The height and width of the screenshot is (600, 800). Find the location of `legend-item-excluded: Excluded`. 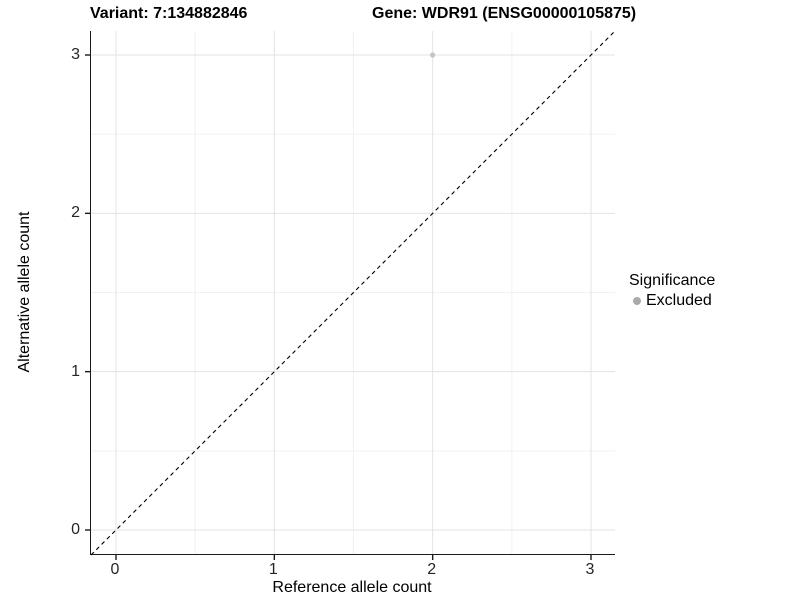

legend-item-excluded: Excluded is located at coordinates (672, 301).